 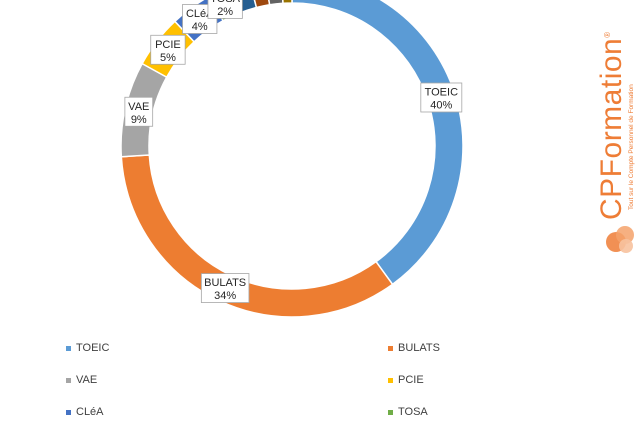 I want to click on slice-label-percent: 34%, so click(x=225, y=296).